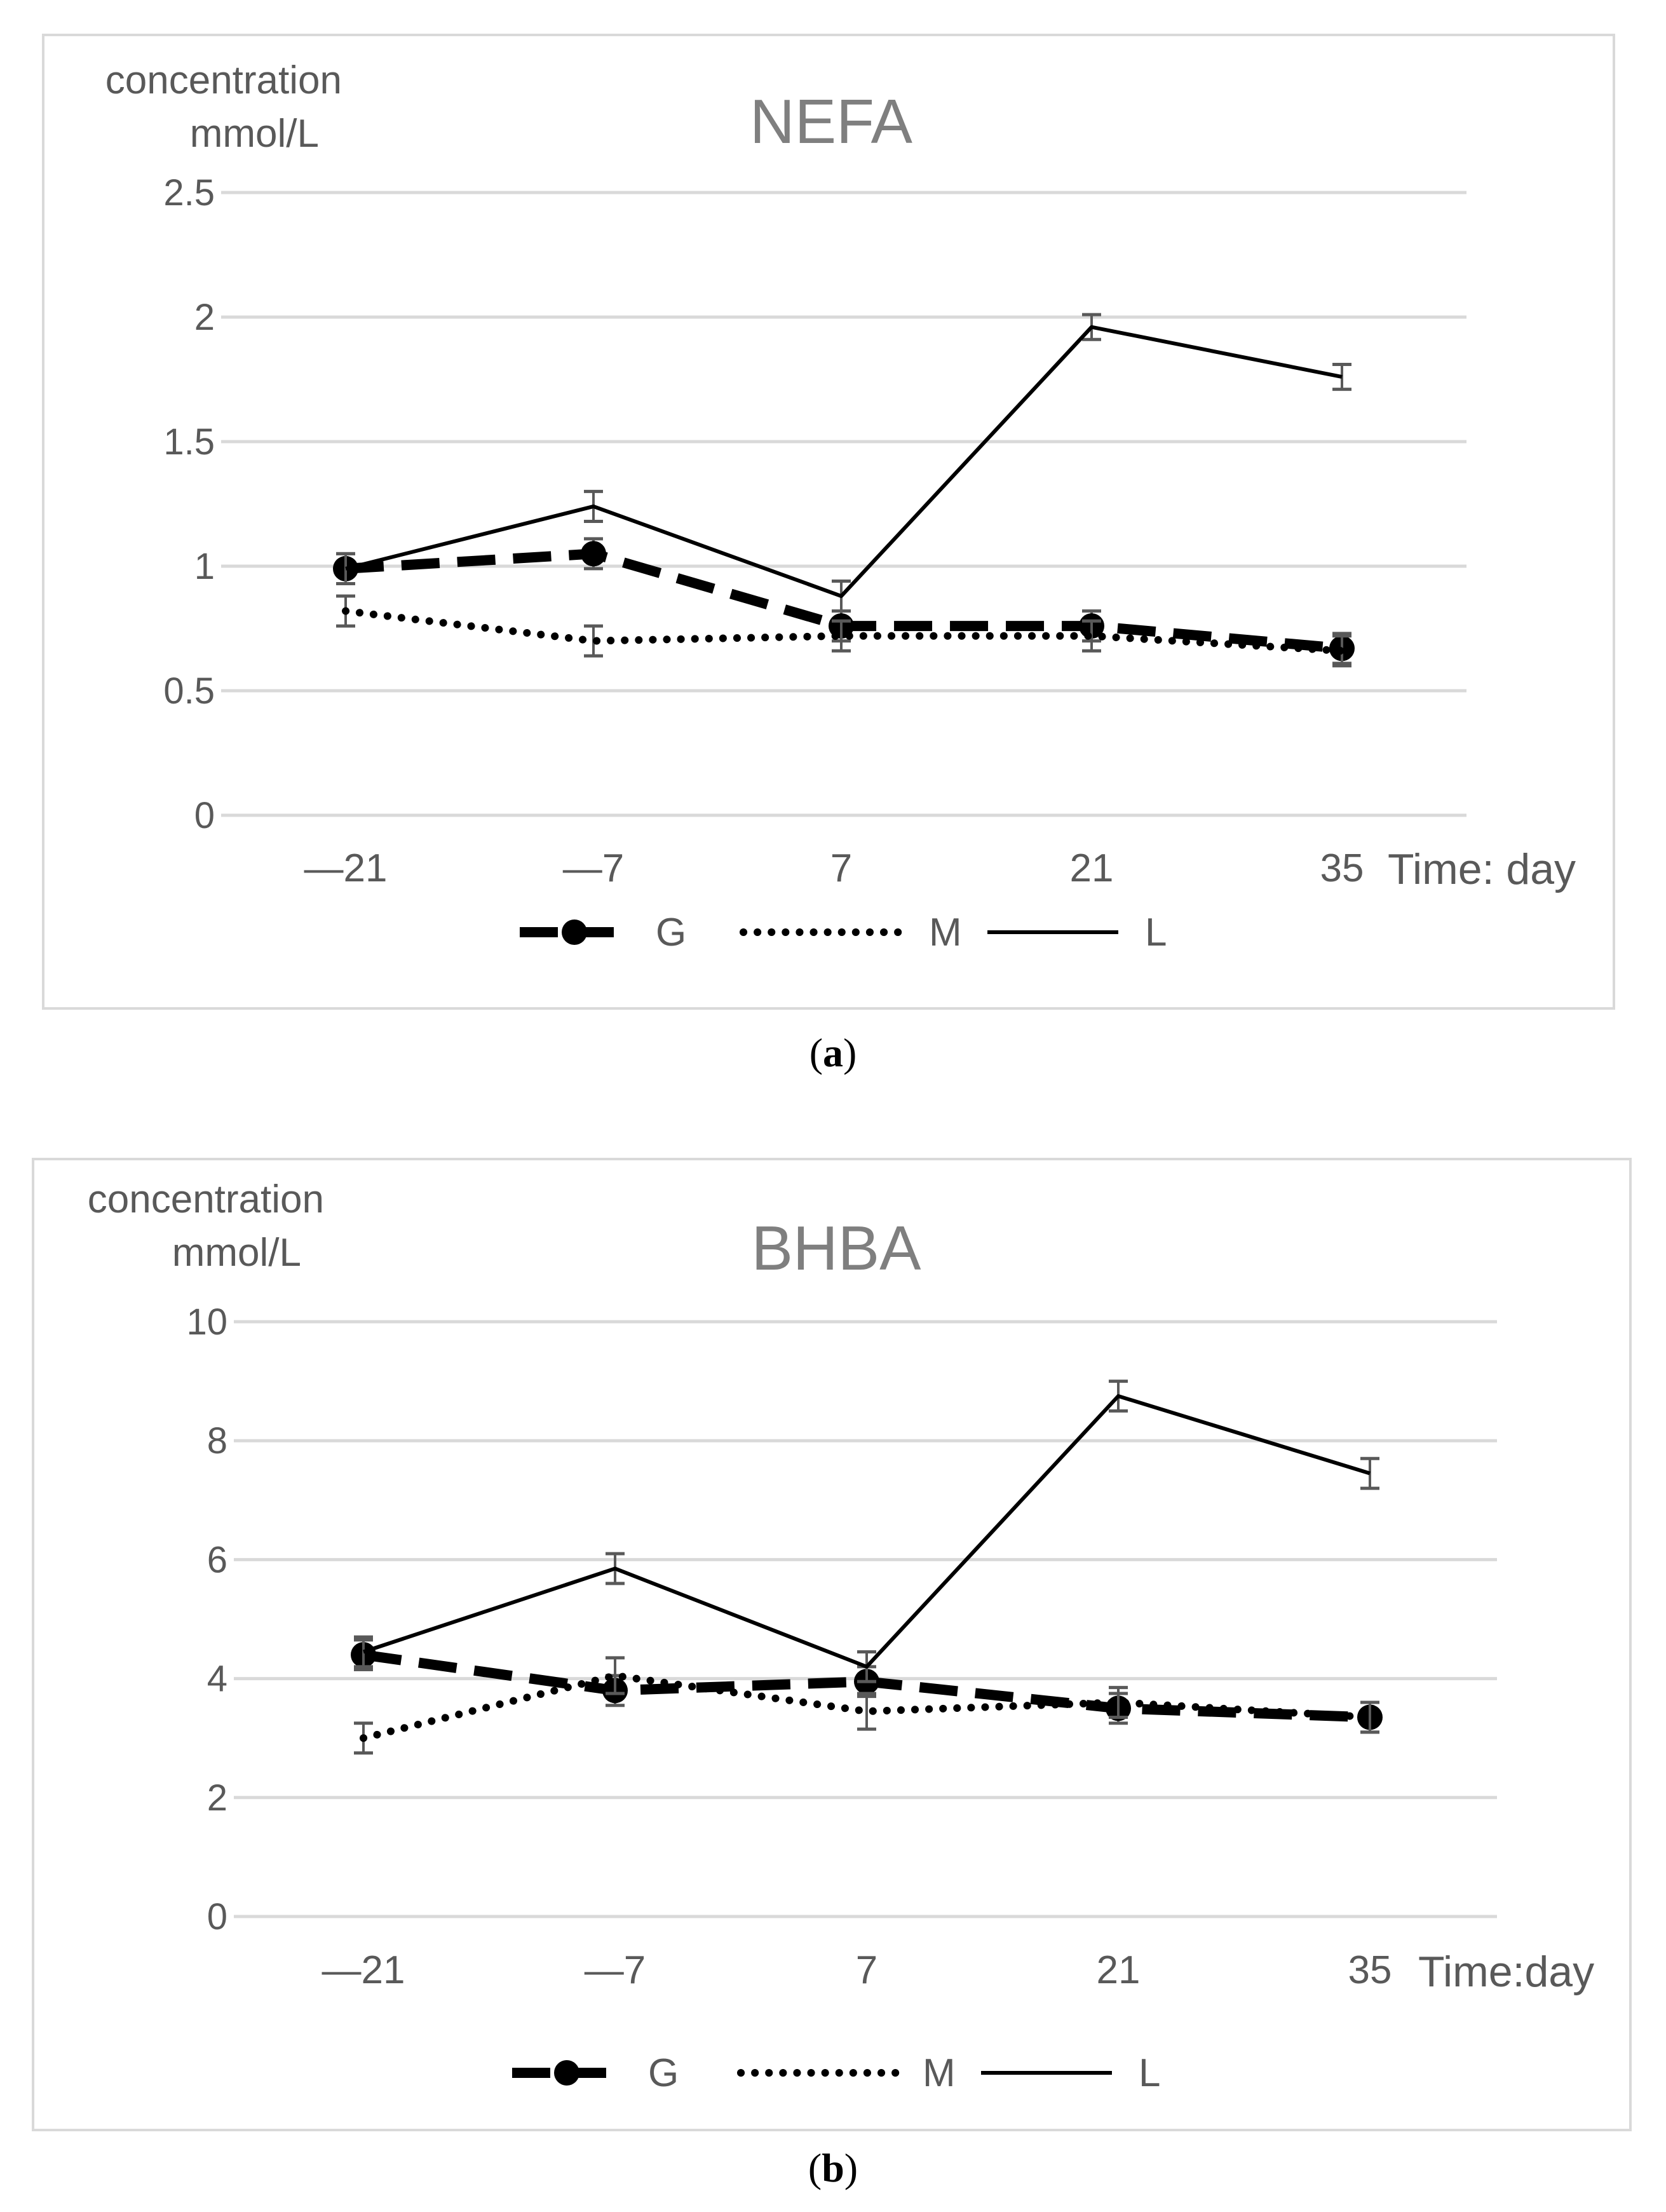 Image resolution: width=1666 pixels, height=2212 pixels. I want to click on y-tick-label: 10, so click(206, 1322).